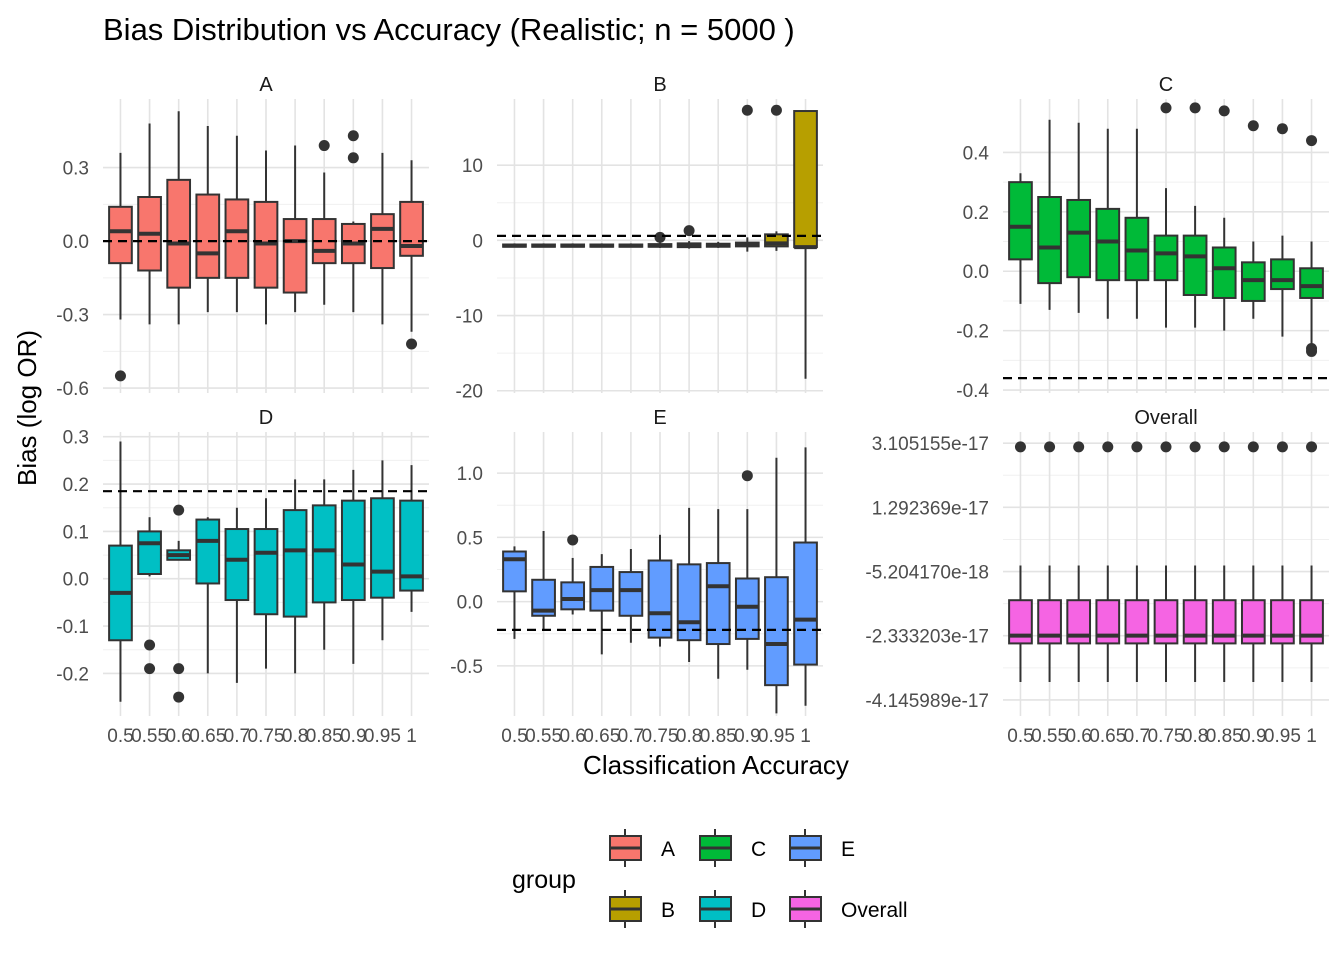 The width and height of the screenshot is (1344, 960). What do you see at coordinates (659, 85) in the screenshot?
I see `facet-label: B` at bounding box center [659, 85].